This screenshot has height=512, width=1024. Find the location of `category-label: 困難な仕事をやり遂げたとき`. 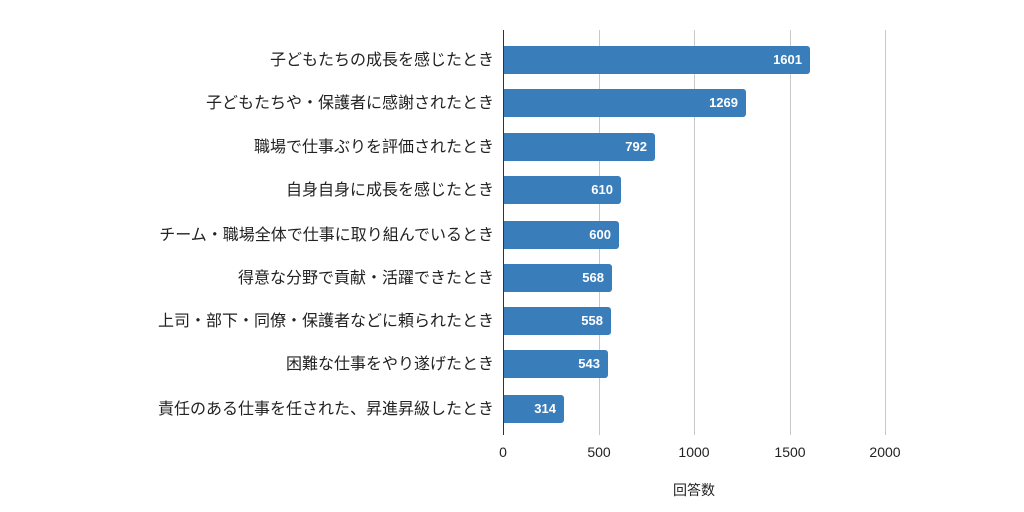

category-label: 困難な仕事をやり遂げたとき is located at coordinates (389, 363).